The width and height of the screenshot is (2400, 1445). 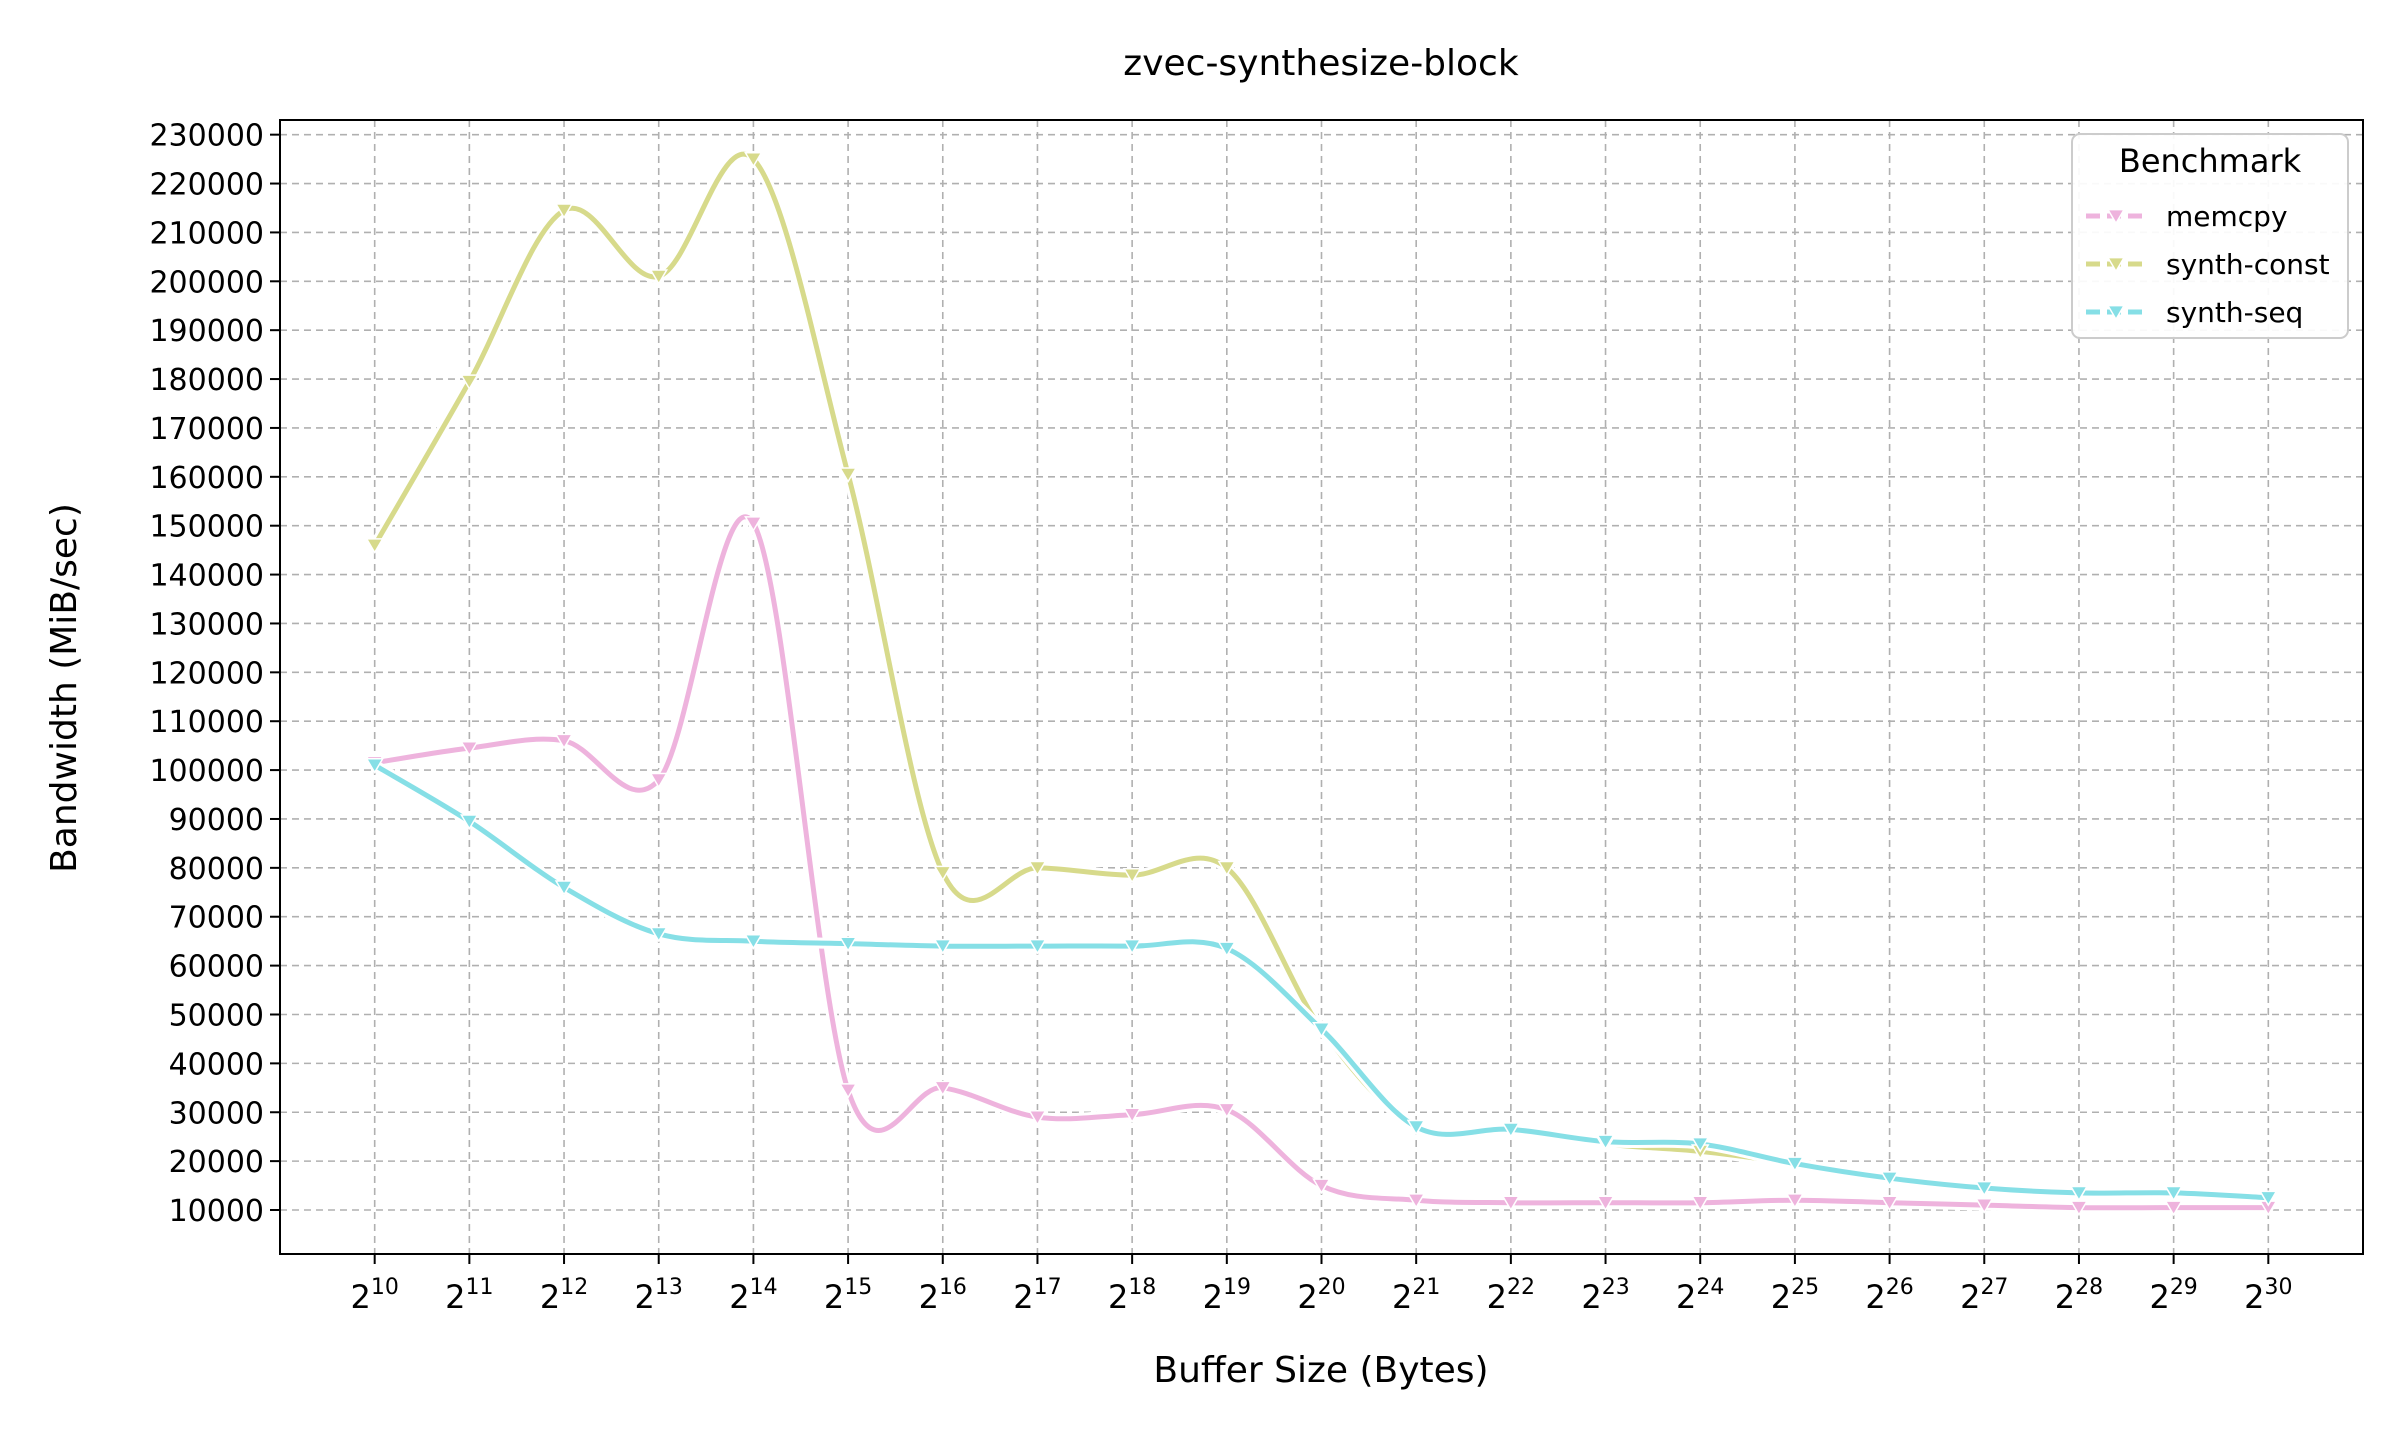 What do you see at coordinates (375, 1295) in the screenshot?
I see `x-tick-label: 210` at bounding box center [375, 1295].